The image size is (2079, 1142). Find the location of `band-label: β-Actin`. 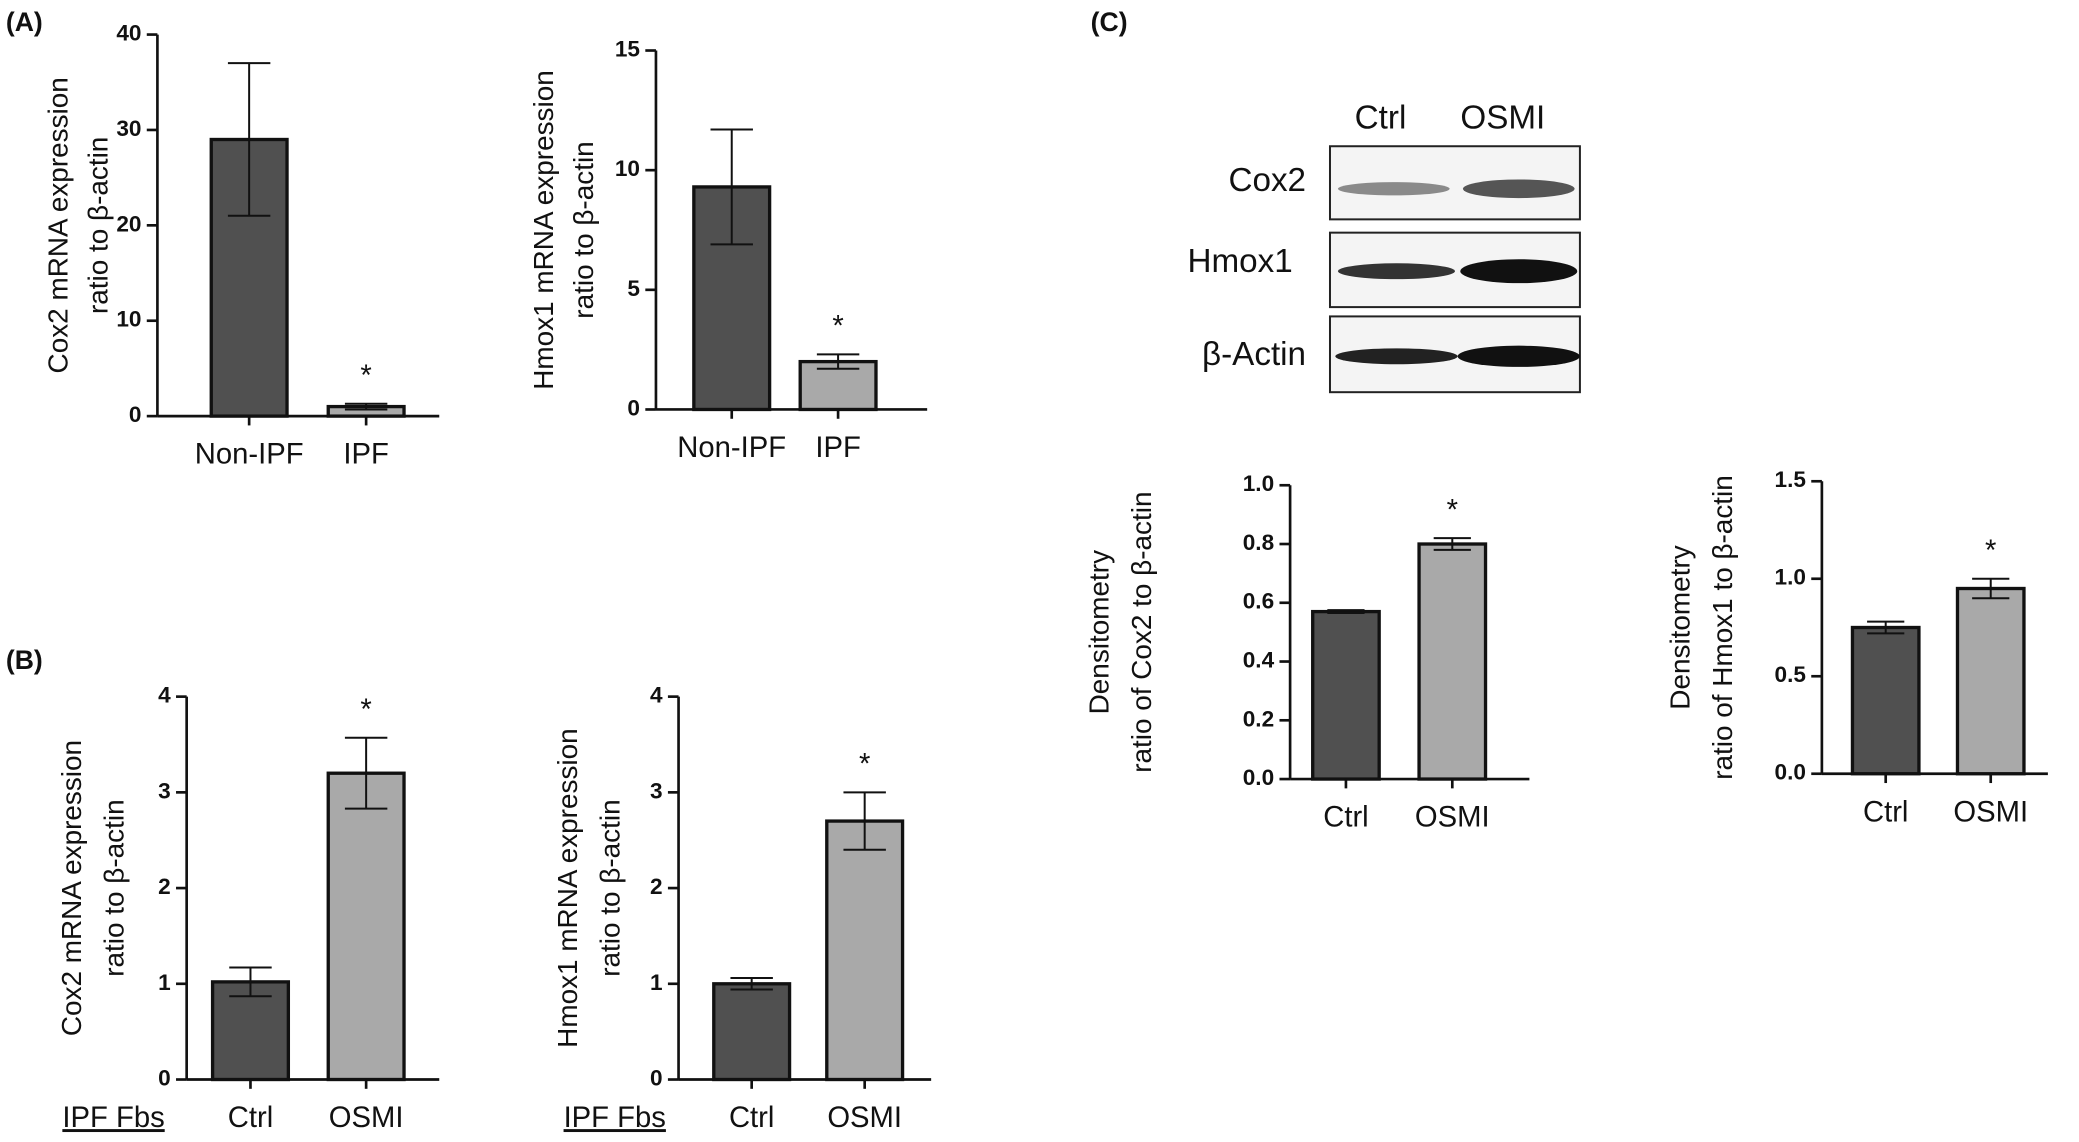

band-label: β-Actin is located at coordinates (1254, 354).